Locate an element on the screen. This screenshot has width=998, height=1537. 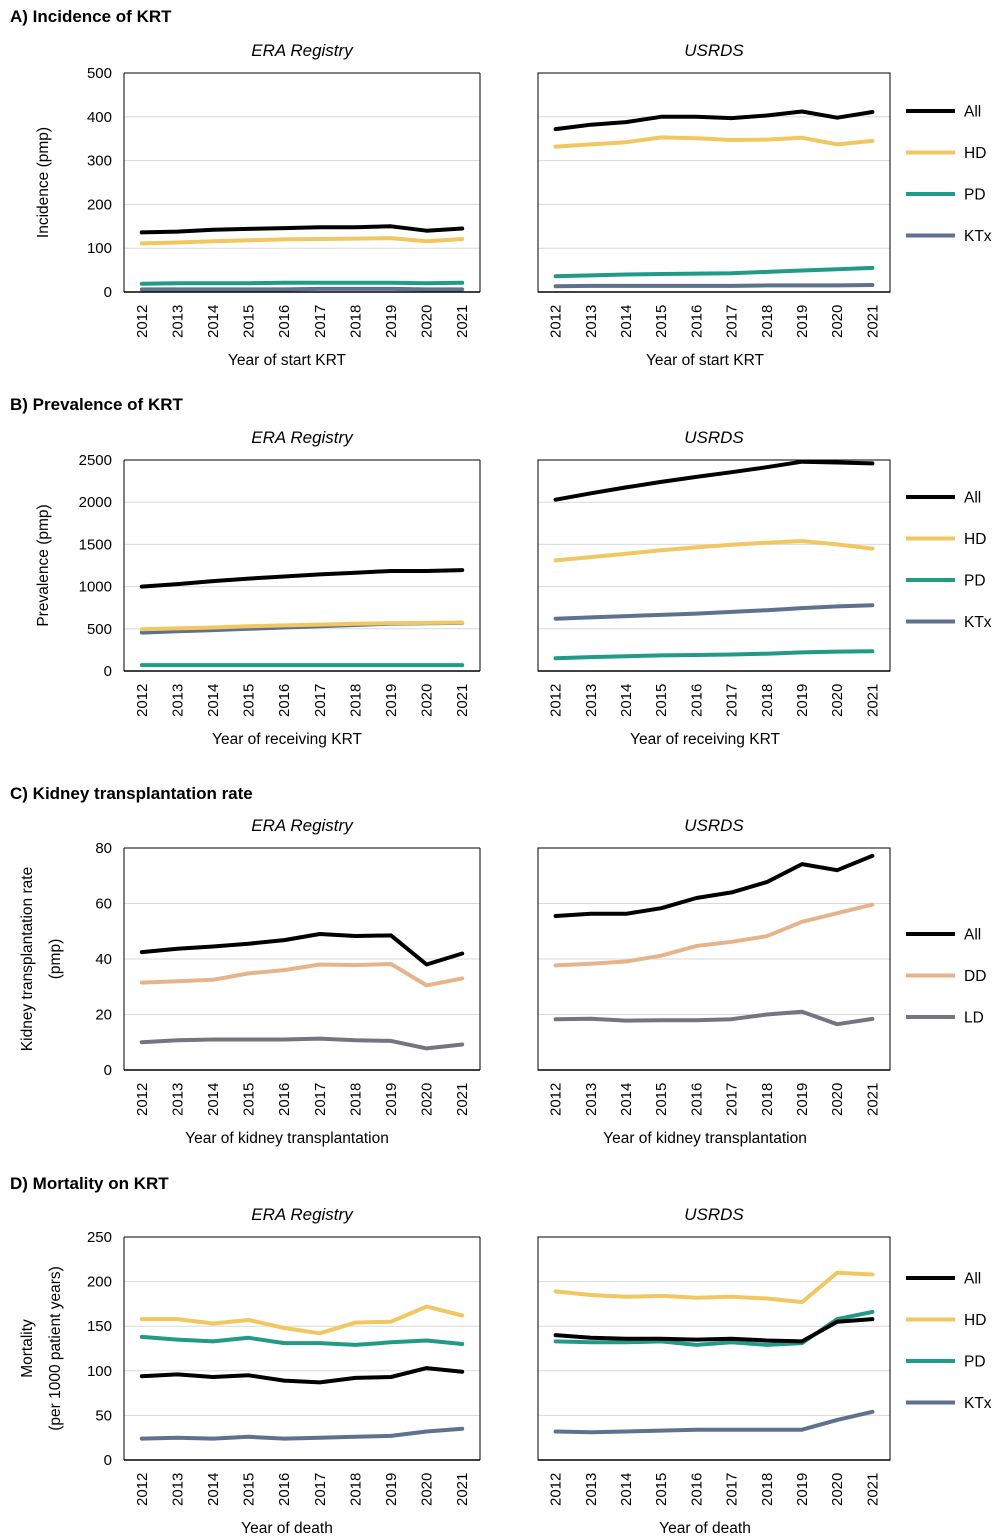
y-tick-label: 0 is located at coordinates (108, 1070).